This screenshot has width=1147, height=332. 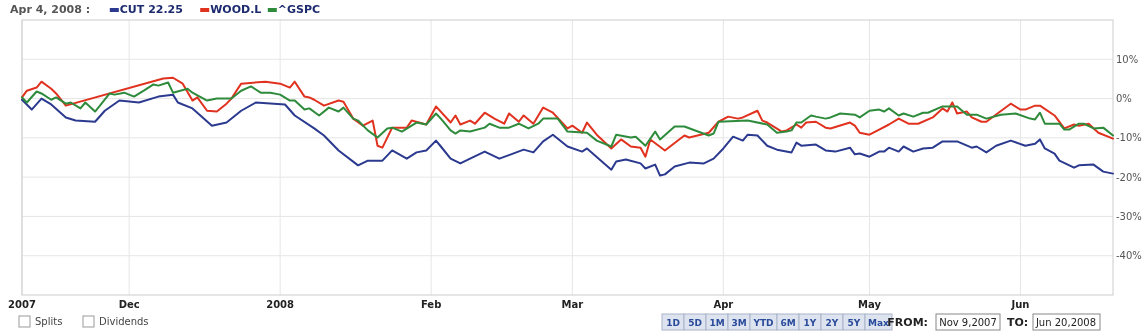 What do you see at coordinates (22, 304) in the screenshot?
I see `x-tick-label: 2007` at bounding box center [22, 304].